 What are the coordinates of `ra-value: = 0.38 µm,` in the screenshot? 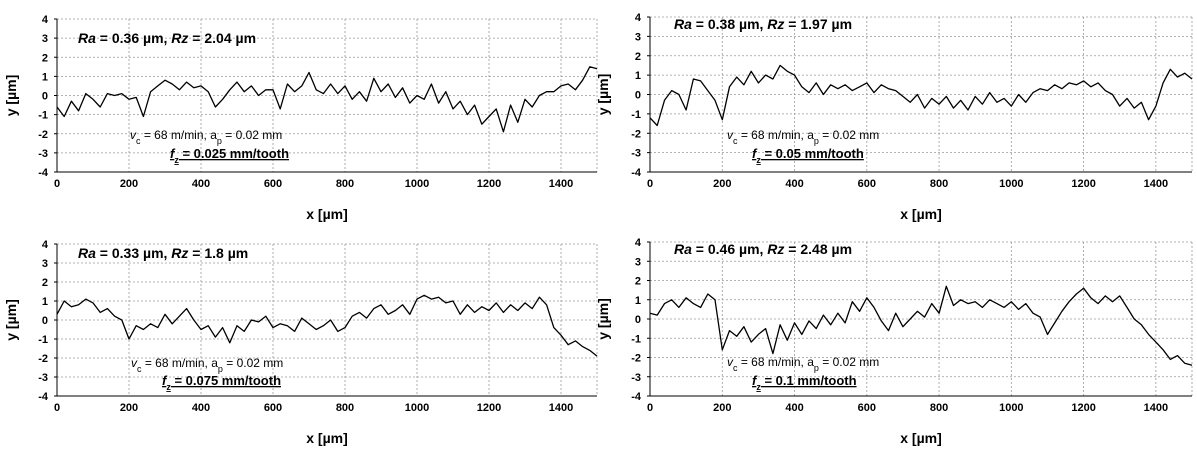 It's located at (729, 24).